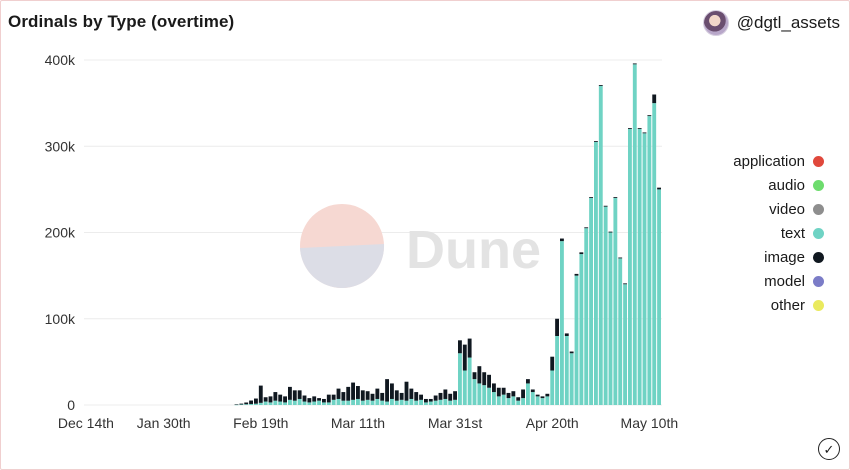 Image resolution: width=850 pixels, height=470 pixels. Describe the element at coordinates (786, 185) in the screenshot. I see `legend-label: audio` at that location.